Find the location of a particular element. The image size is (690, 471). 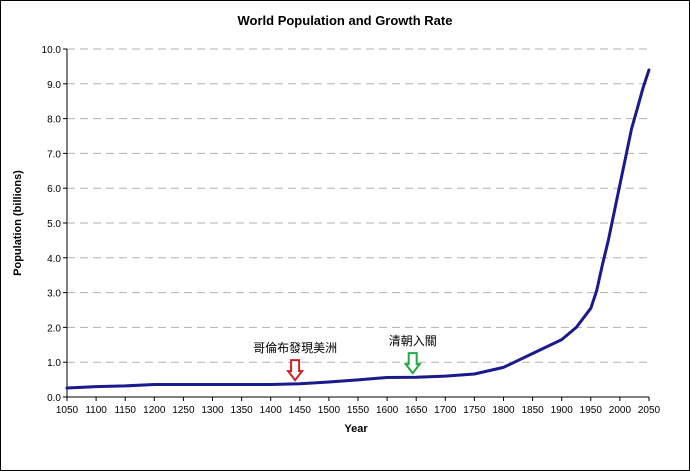

x-tick-label: 1650 is located at coordinates (416, 410).